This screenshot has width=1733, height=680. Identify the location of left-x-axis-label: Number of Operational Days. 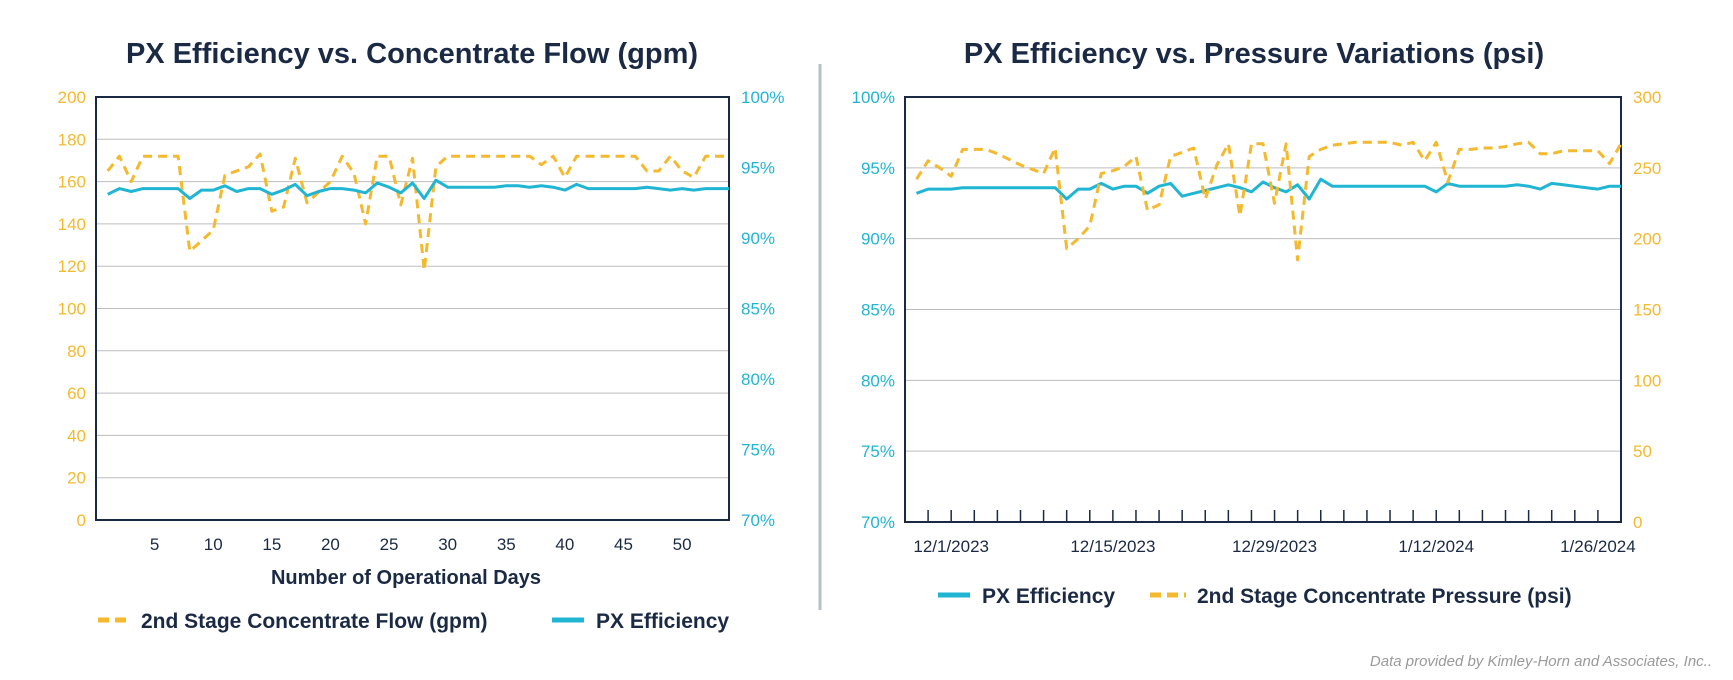
(406, 578).